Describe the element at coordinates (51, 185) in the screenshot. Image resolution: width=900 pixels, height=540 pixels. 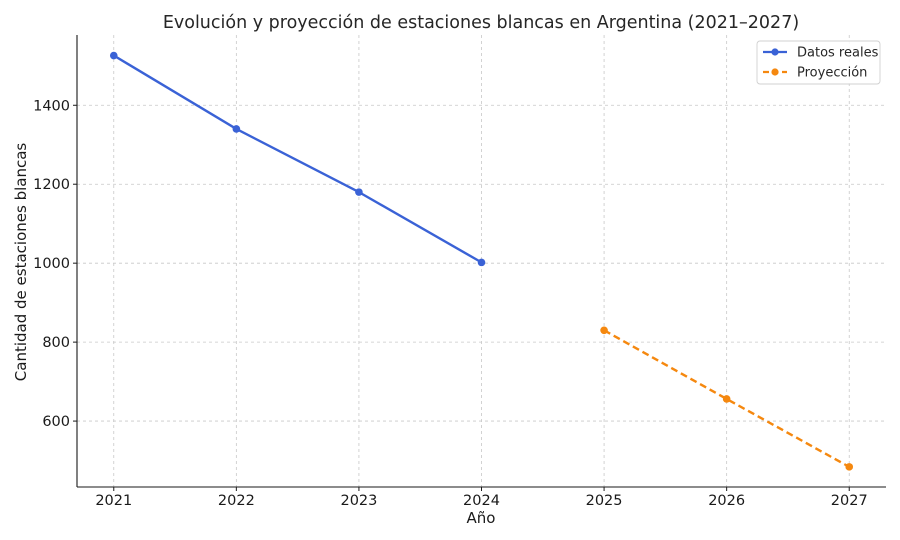
I see `y-tick-label: 1200` at that location.